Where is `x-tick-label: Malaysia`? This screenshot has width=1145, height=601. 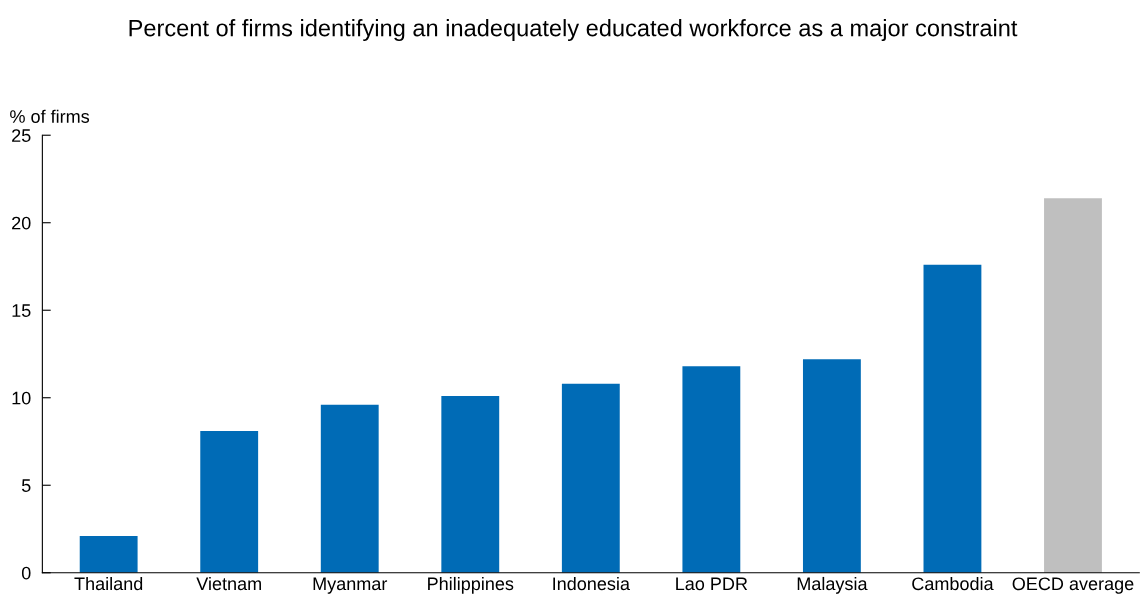
x-tick-label: Malaysia is located at coordinates (832, 585).